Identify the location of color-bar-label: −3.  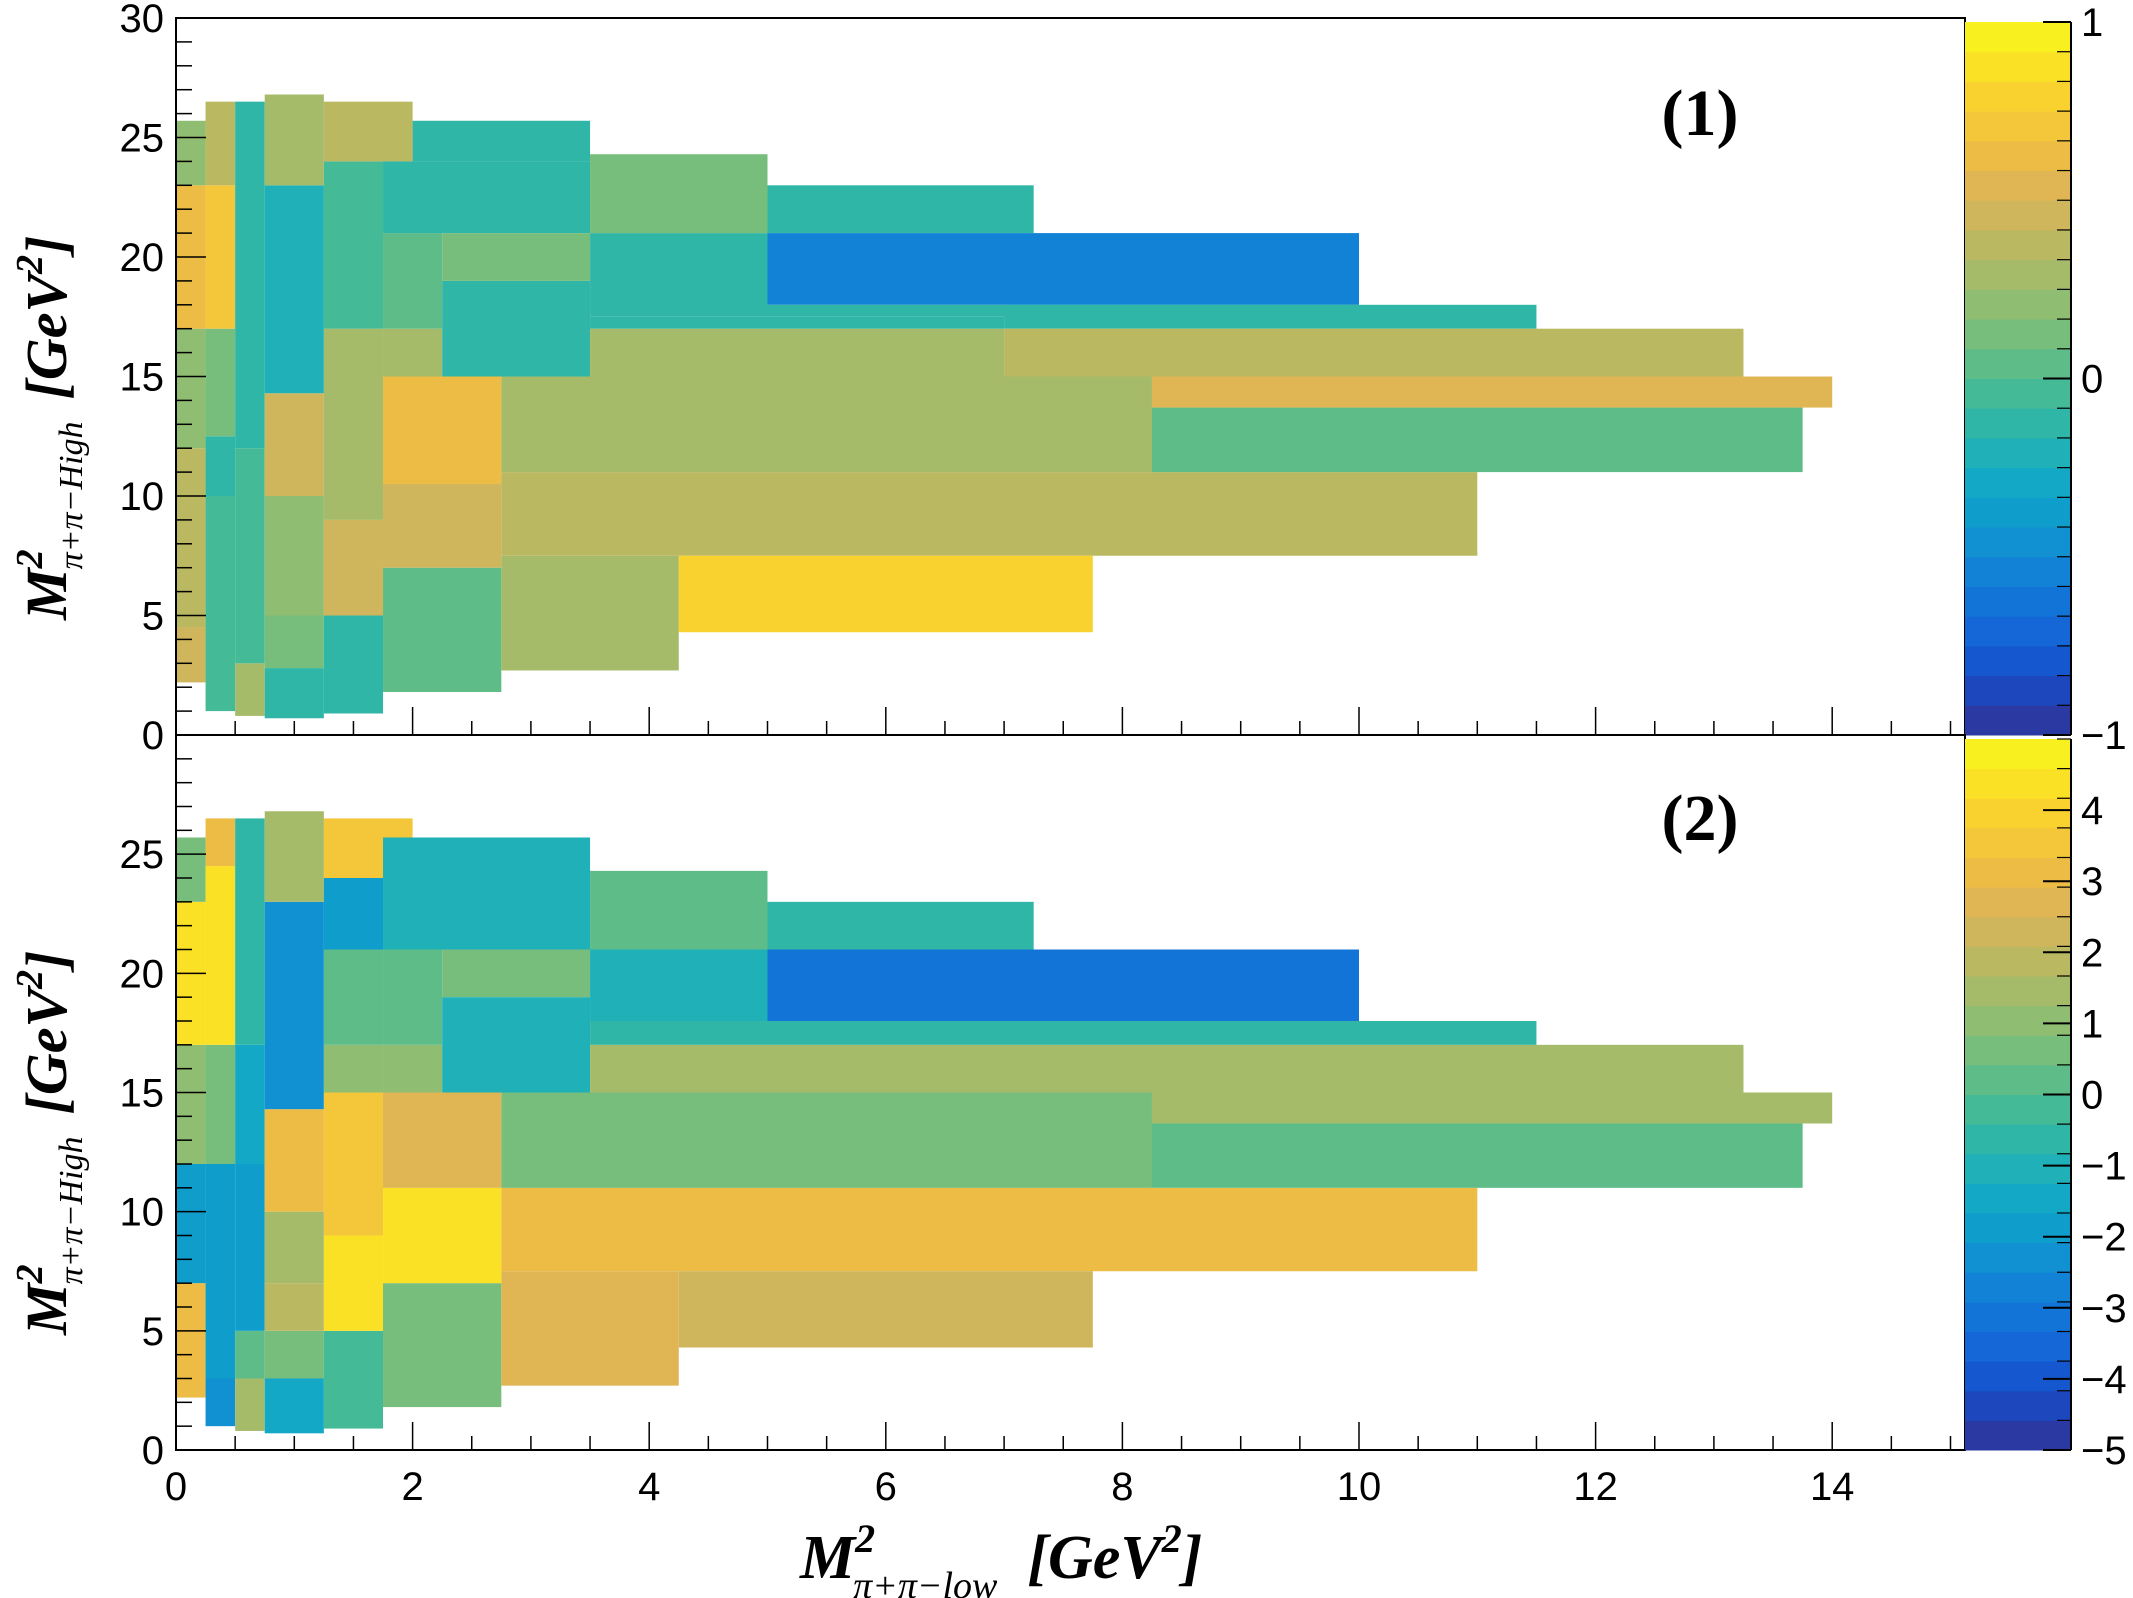
(2104, 1309).